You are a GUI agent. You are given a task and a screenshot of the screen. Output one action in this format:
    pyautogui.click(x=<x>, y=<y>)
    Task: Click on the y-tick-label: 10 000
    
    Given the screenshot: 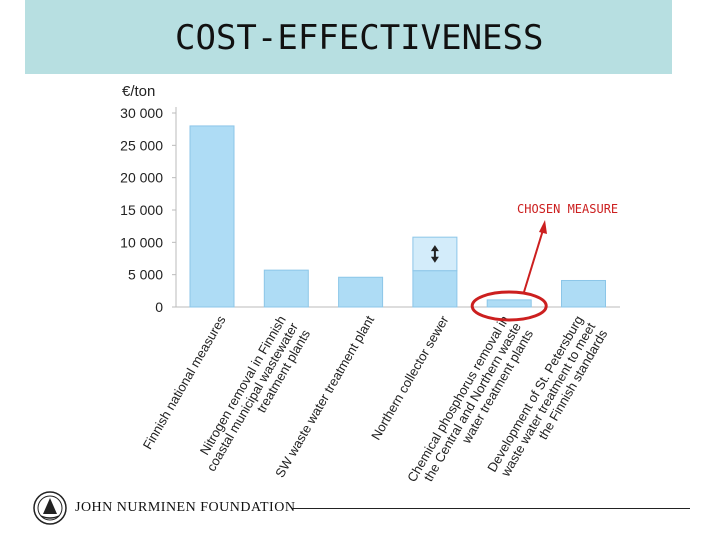 What is the action you would take?
    pyautogui.click(x=141, y=242)
    